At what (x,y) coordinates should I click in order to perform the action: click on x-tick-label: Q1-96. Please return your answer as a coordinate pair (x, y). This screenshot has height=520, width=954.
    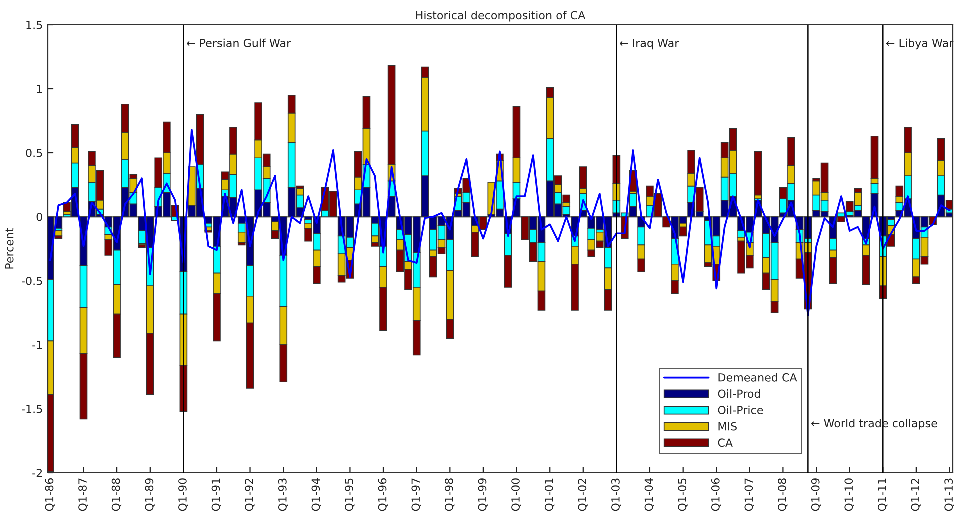
    Looking at the image, I should click on (383, 495).